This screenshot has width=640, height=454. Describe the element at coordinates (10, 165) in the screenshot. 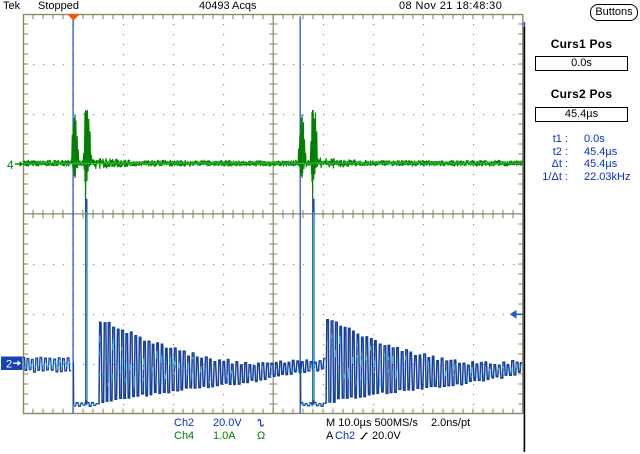

I see `svg-text: 4` at that location.